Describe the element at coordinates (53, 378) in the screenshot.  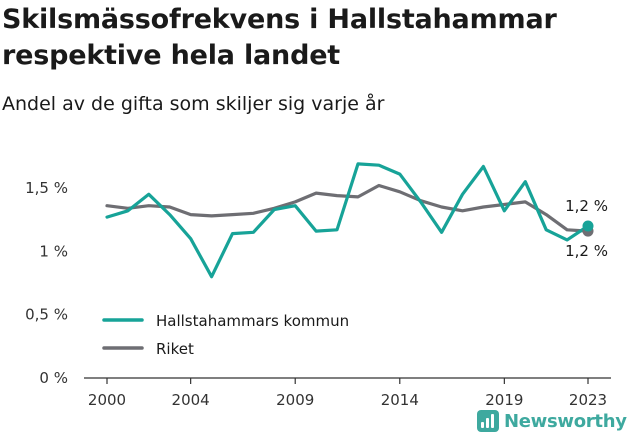
I see `y-tick-label: 0 %` at that location.